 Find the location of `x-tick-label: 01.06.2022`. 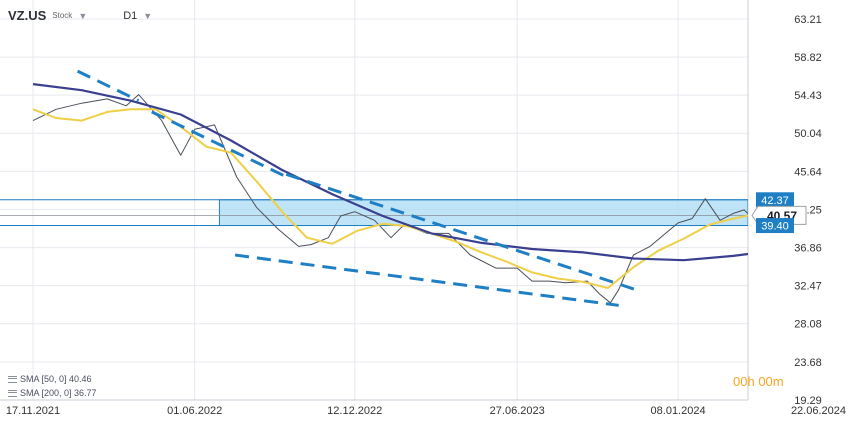

x-tick-label: 01.06.2022 is located at coordinates (194, 411).